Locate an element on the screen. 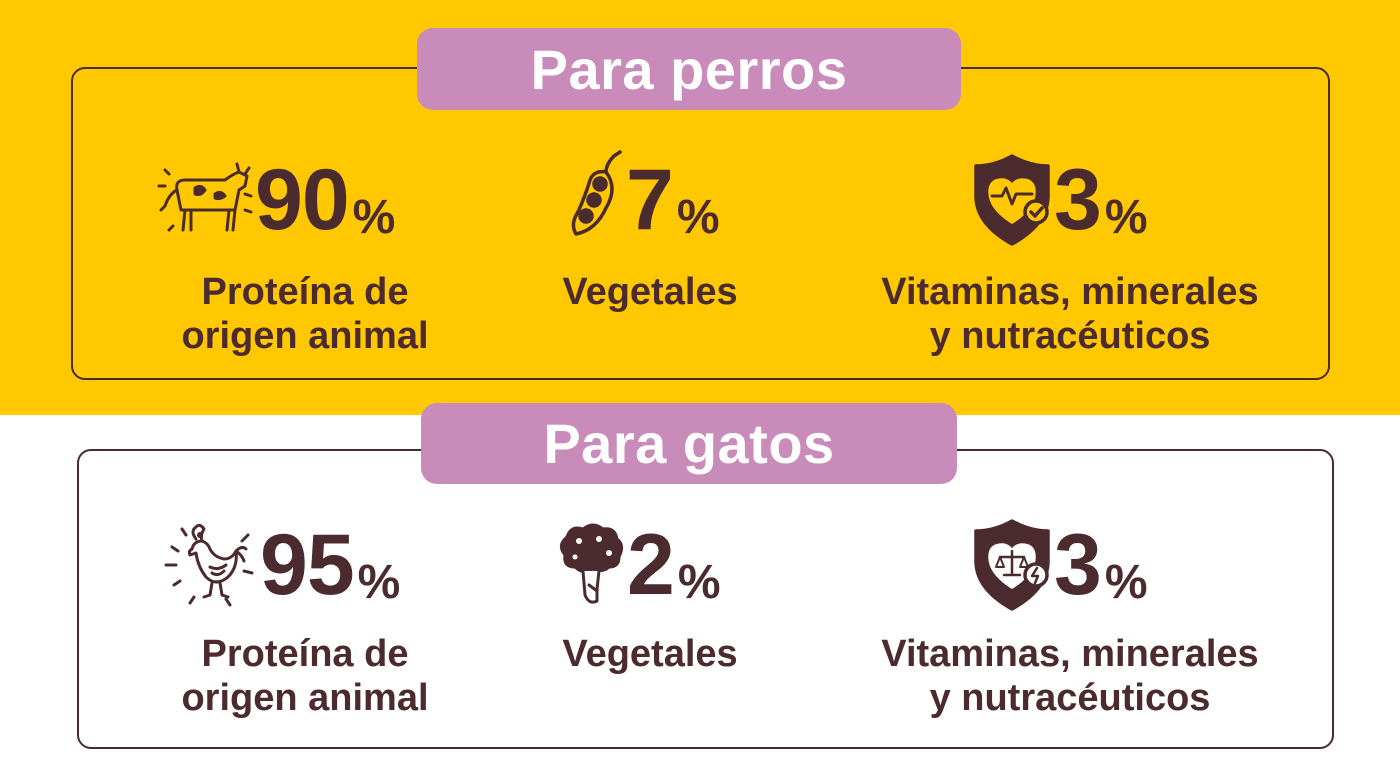  cats-protein-value: 95 is located at coordinates (307, 565).